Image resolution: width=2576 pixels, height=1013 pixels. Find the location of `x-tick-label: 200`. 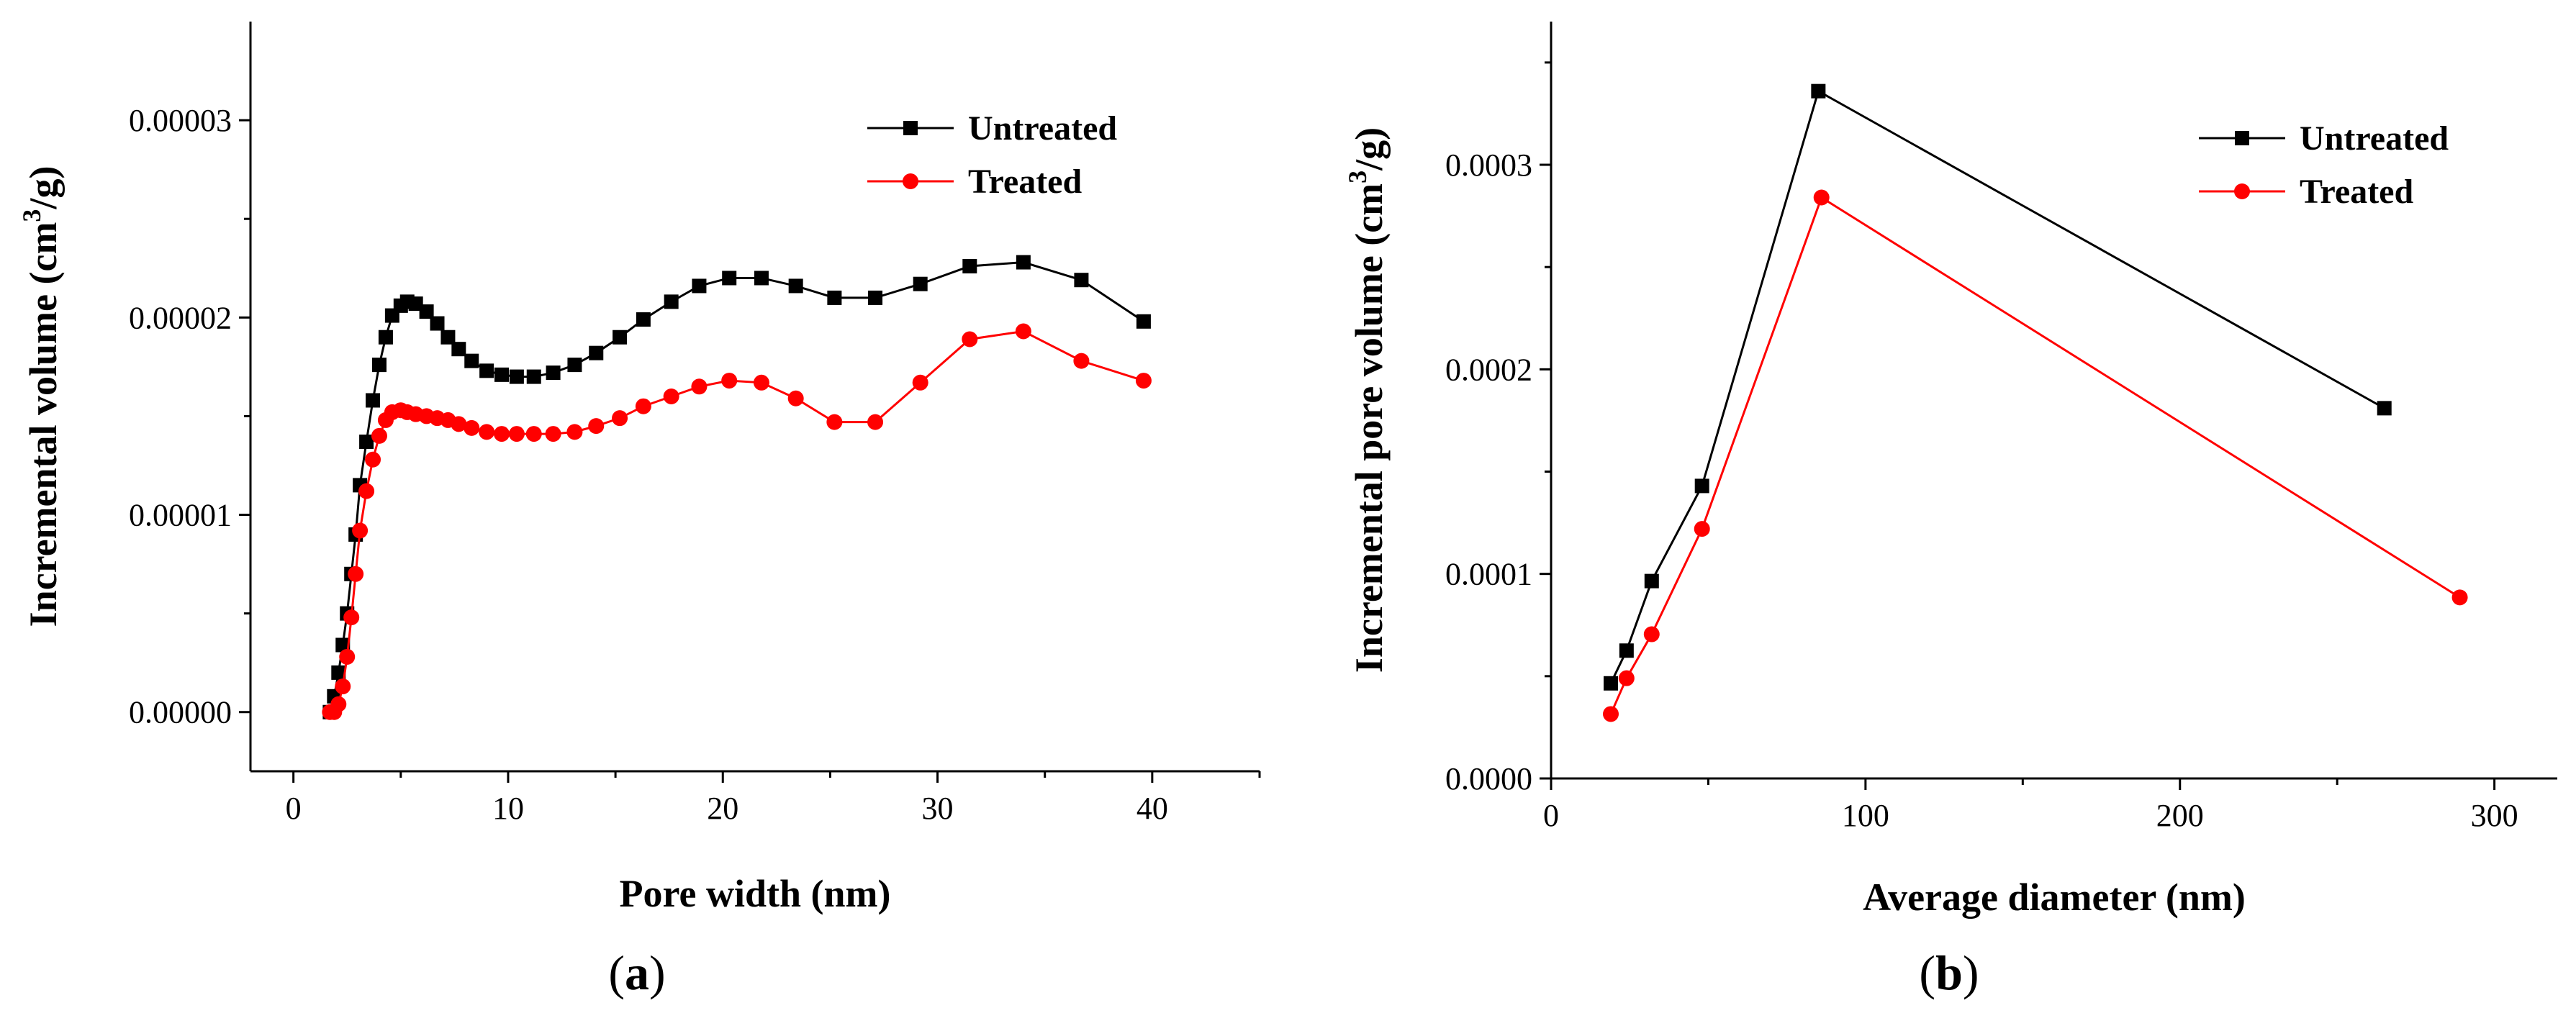

x-tick-label: 200 is located at coordinates (2180, 815).